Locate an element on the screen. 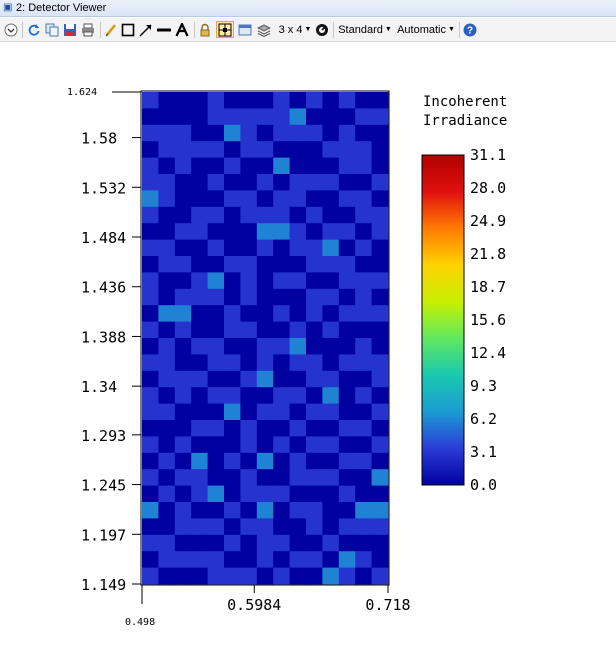 The height and width of the screenshot is (672, 616). line-icon is located at coordinates (164, 29).